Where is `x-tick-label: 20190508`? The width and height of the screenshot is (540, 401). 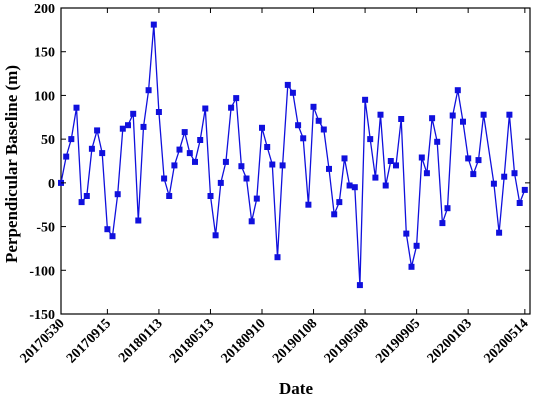
x-tick-label: 20190508 is located at coordinates (347, 341).